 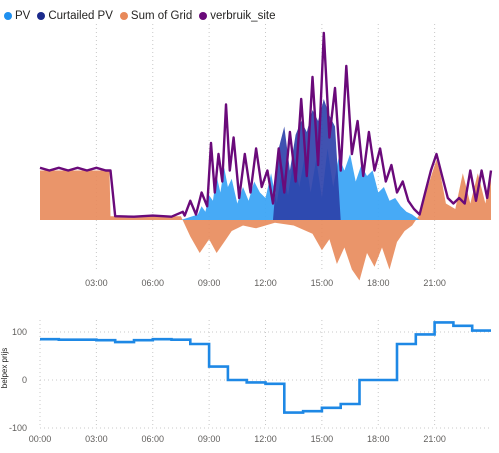 I want to click on bottom-x-tick-label: 18:00, so click(x=378, y=439).